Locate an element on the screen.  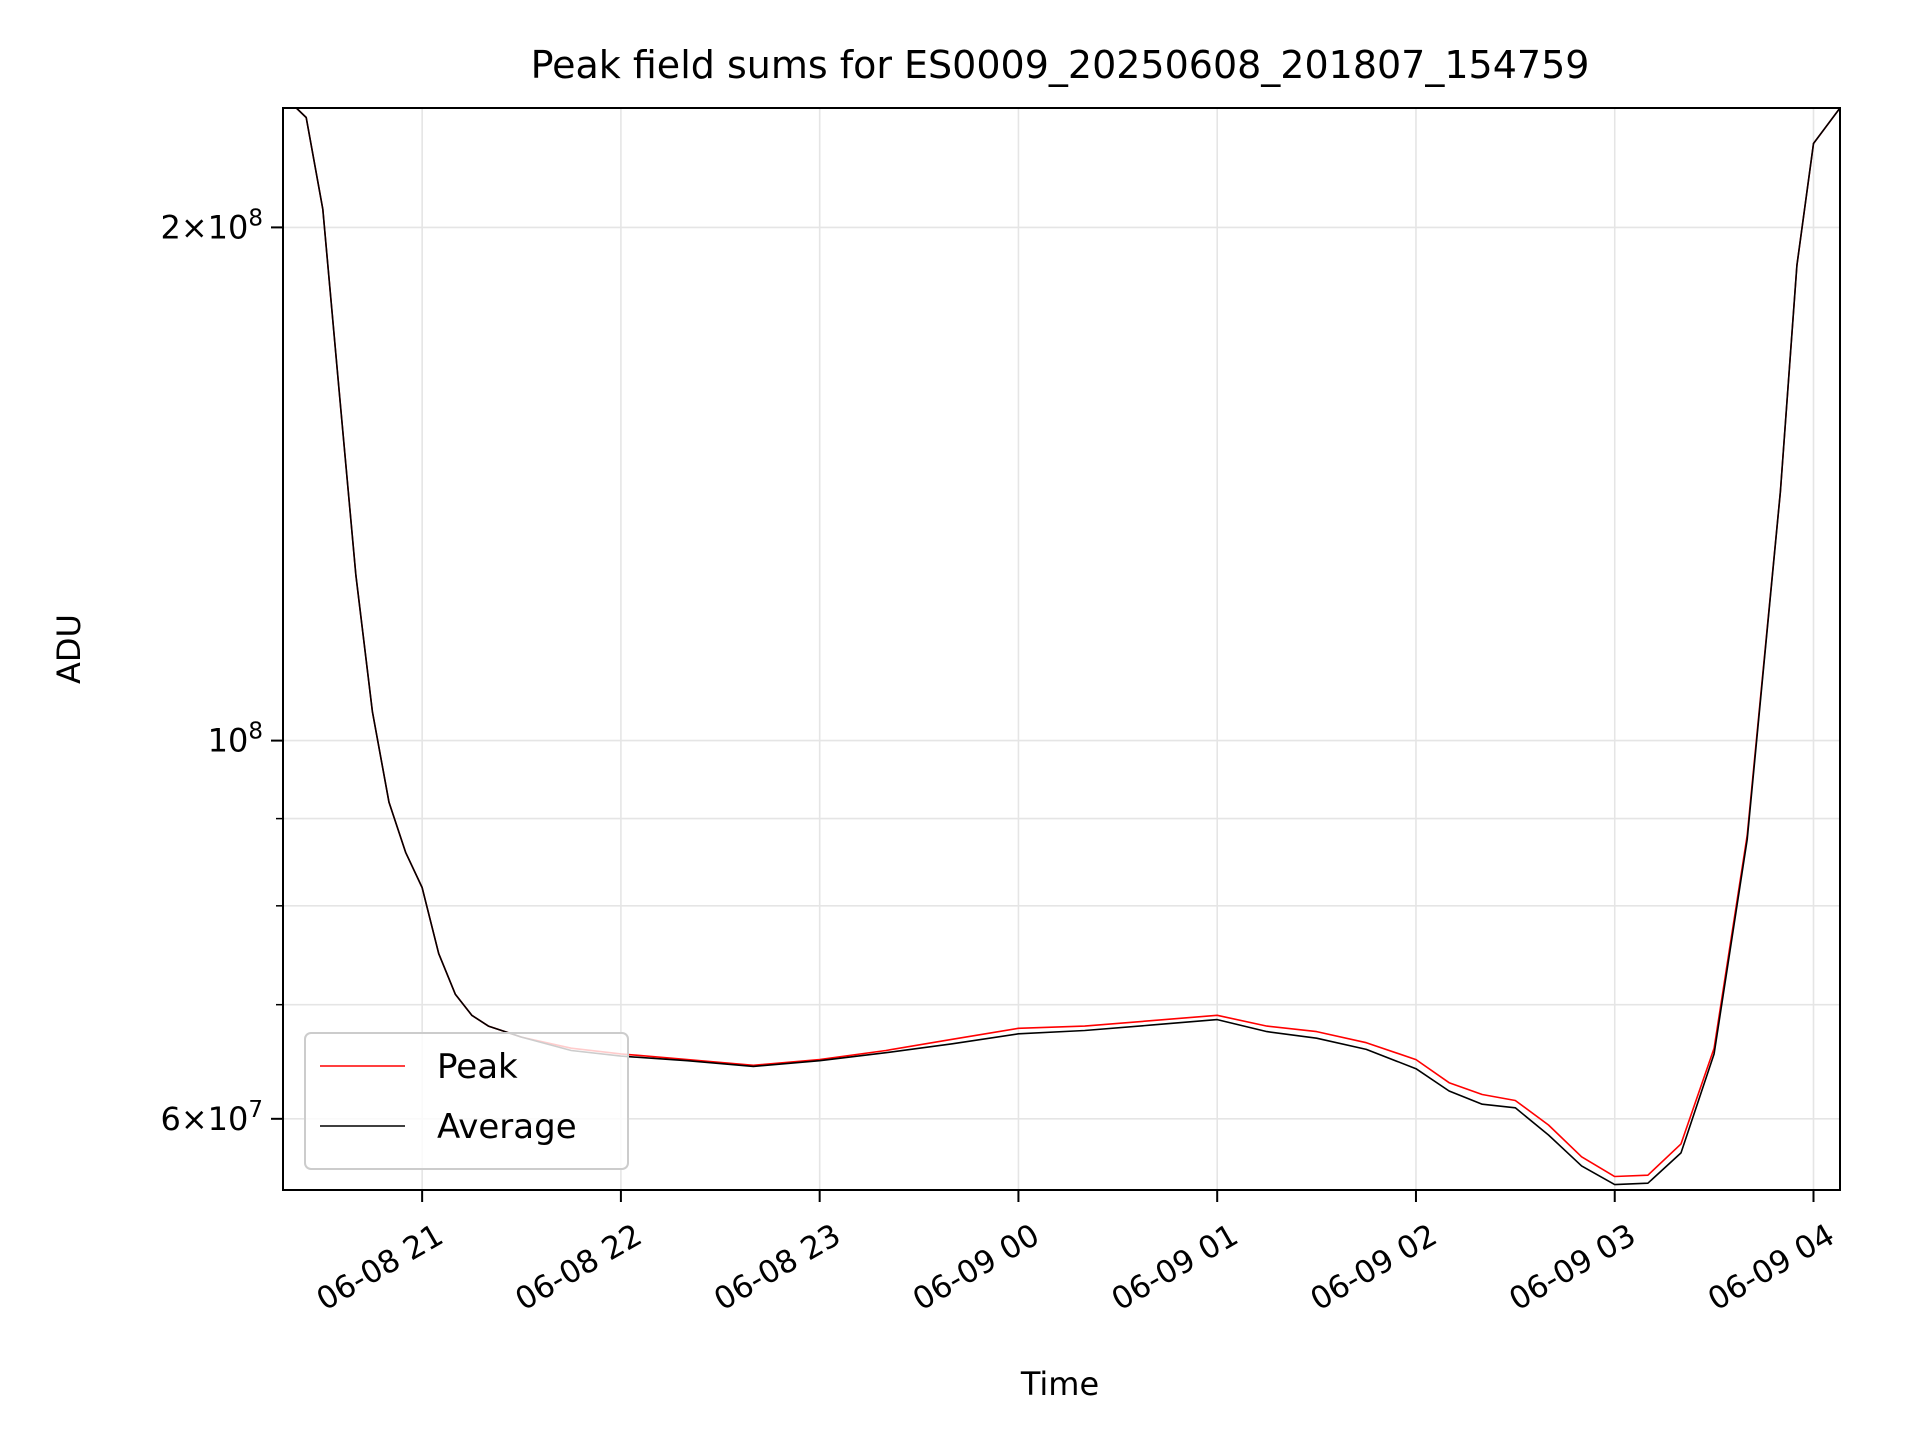
x-axis-label: Time is located at coordinates (1059, 1384).